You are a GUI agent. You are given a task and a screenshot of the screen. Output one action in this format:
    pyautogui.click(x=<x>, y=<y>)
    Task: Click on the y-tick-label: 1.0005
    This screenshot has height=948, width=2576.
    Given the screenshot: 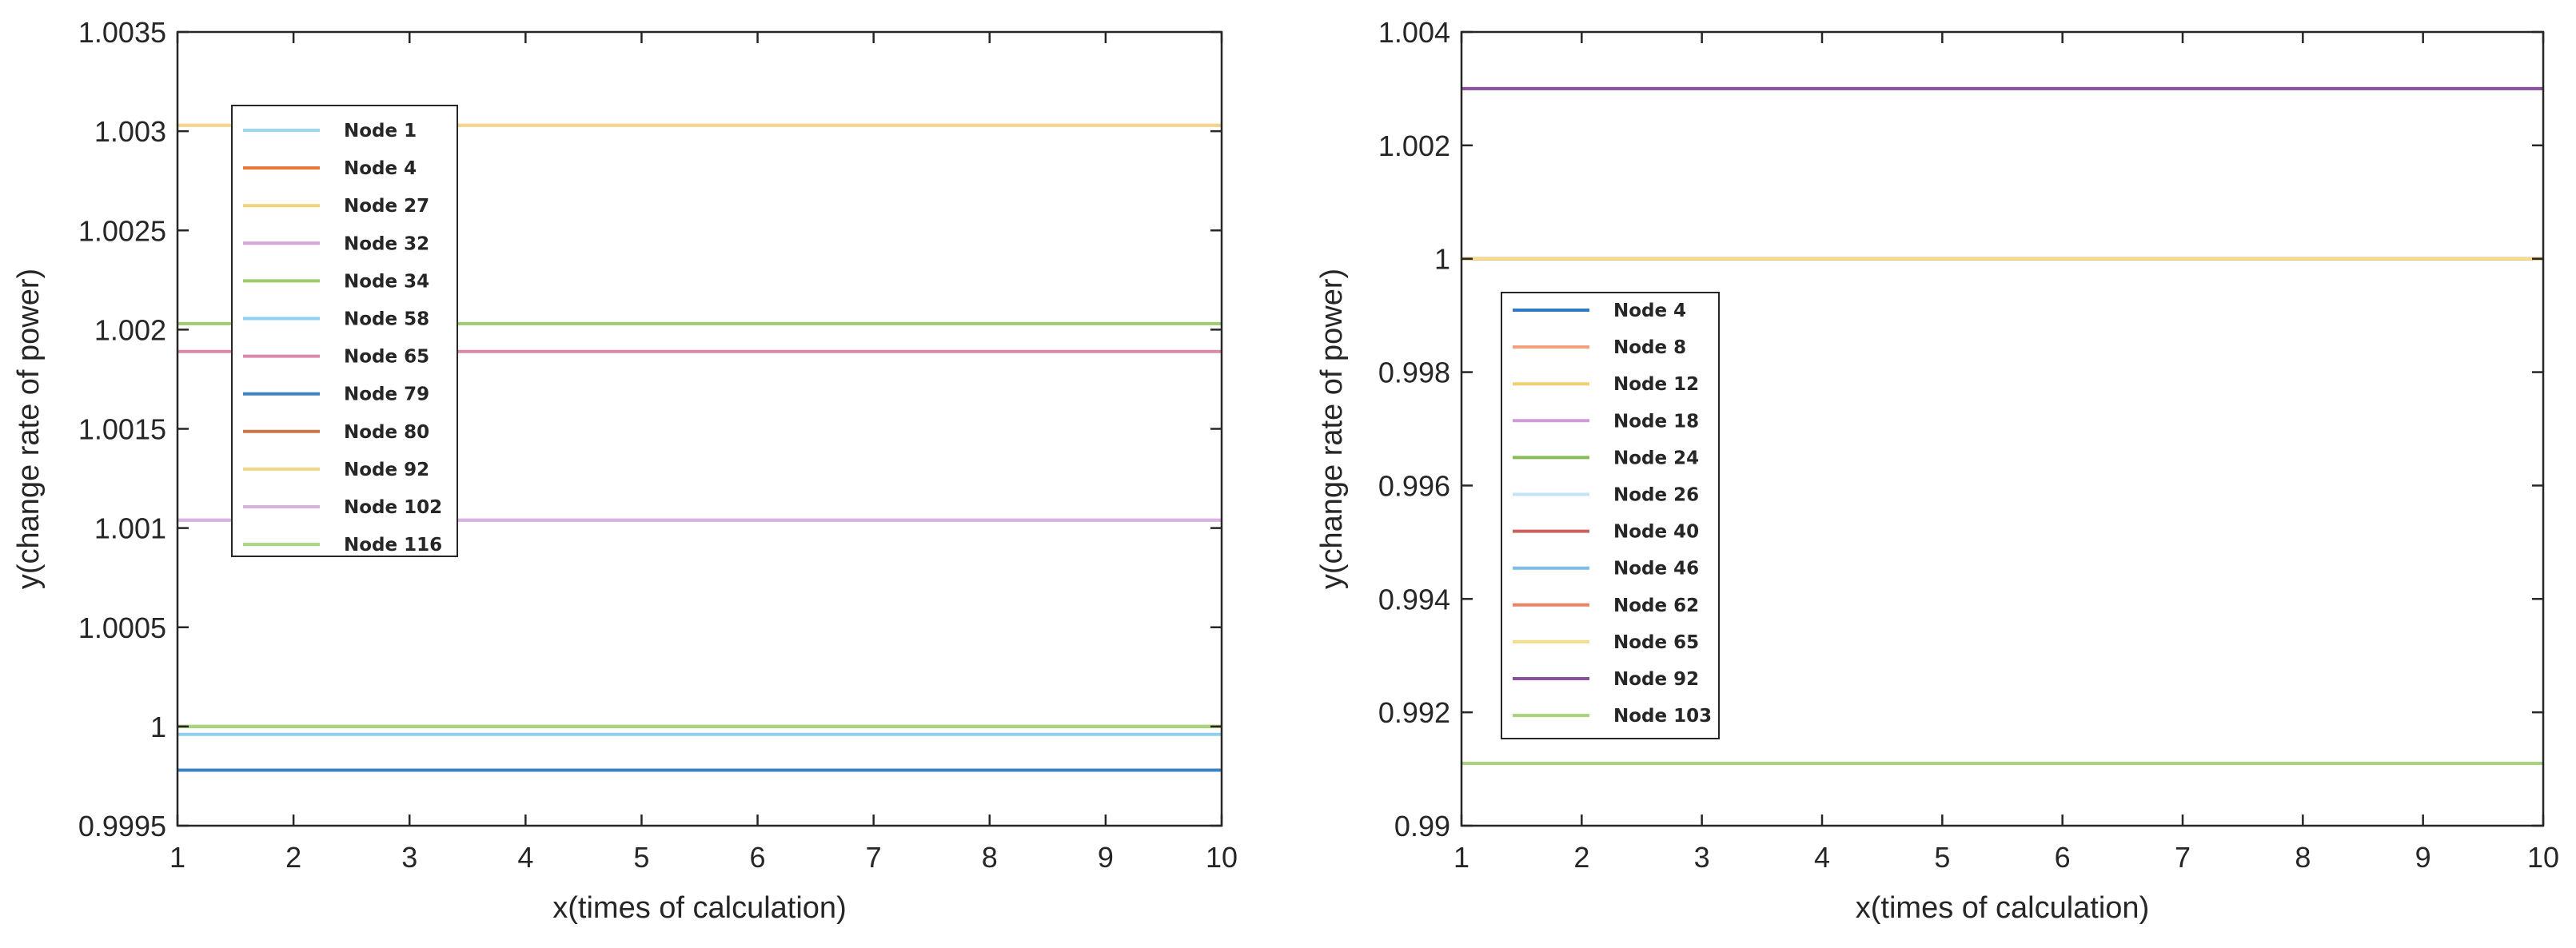 What is the action you would take?
    pyautogui.click(x=122, y=627)
    